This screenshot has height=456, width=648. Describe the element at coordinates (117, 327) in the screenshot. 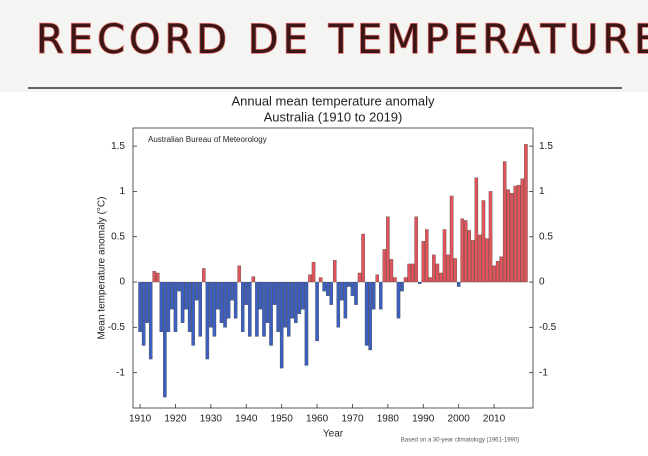

I see `y-tick-label: -0.5` at that location.